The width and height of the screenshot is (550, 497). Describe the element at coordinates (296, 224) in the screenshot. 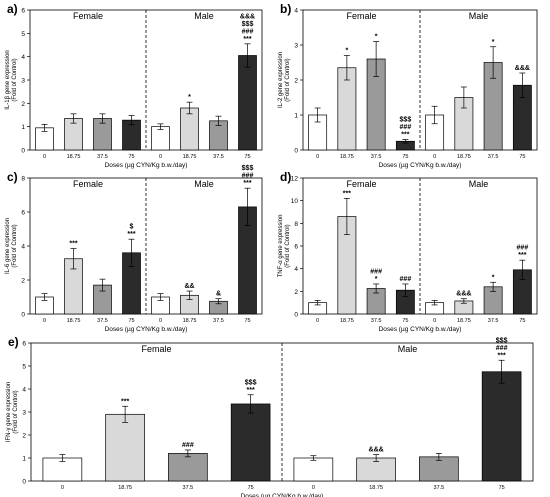

I see `y-tick-label: 8` at that location.